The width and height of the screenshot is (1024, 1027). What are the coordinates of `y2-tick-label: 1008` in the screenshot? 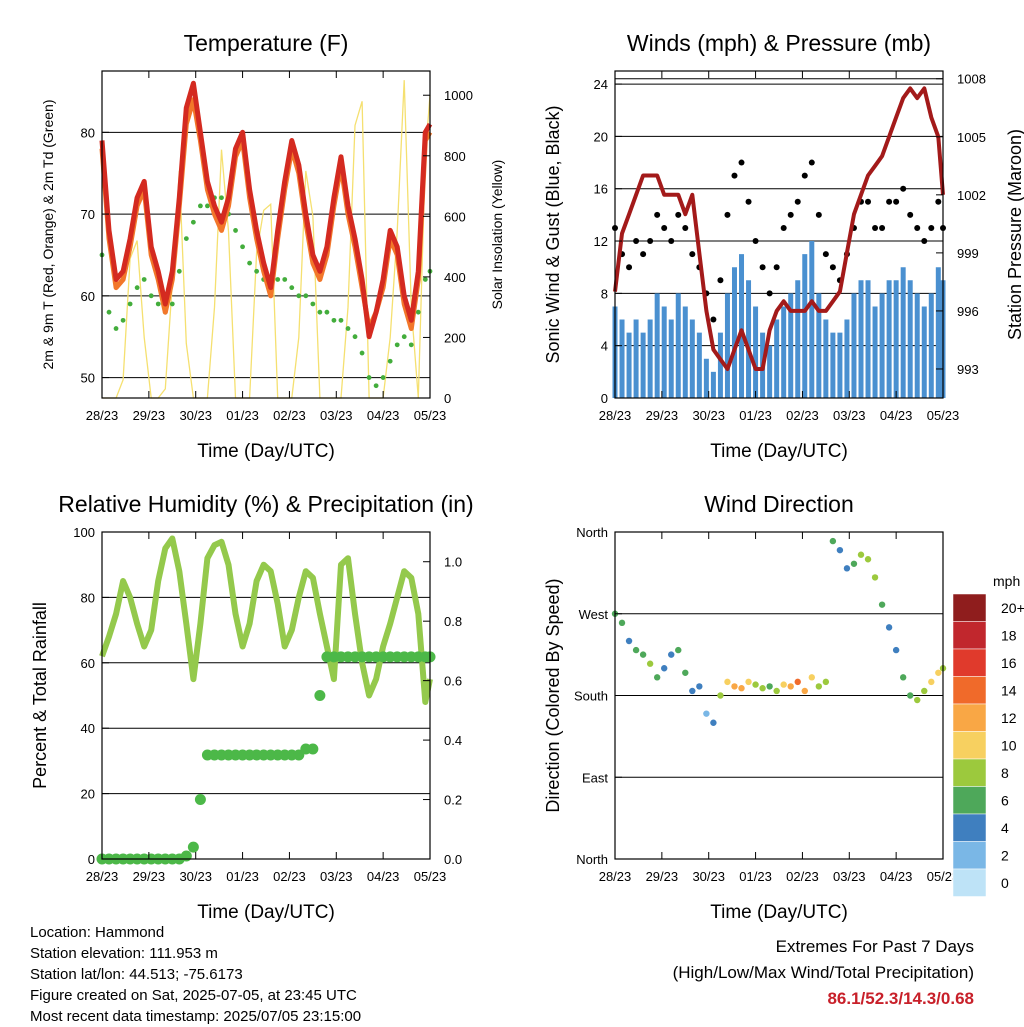 It's located at (971, 79).